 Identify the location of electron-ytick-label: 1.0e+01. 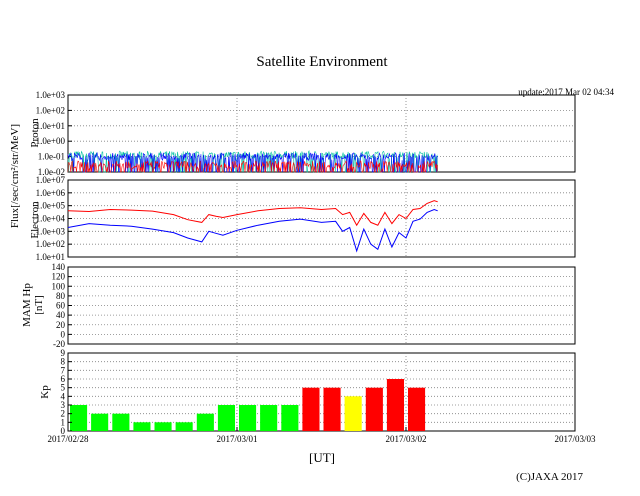
(50, 257).